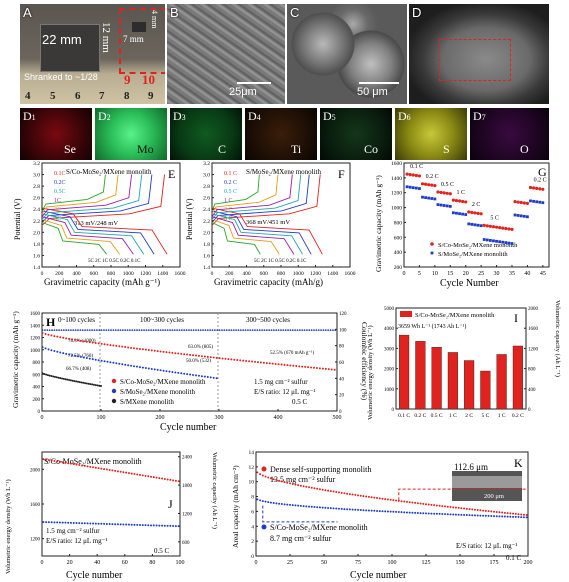 This screenshot has width=569, height=582. Describe the element at coordinates (296, 149) in the screenshot. I see `eds-ti-elem: Ti` at that location.